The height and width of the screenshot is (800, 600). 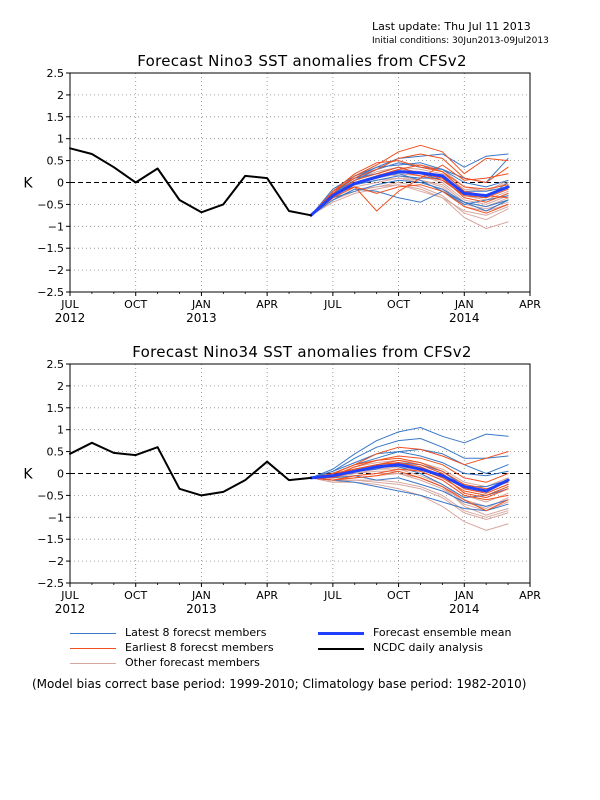 What do you see at coordinates (341, 633) in the screenshot?
I see `legend-swatch-mean` at bounding box center [341, 633].